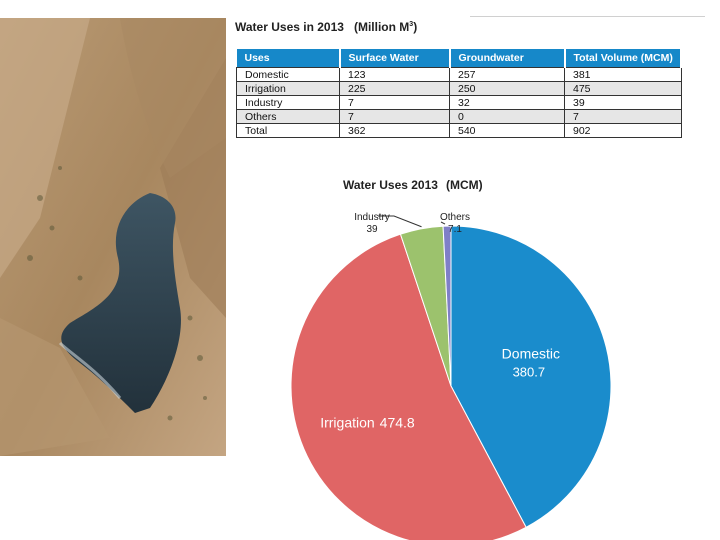 The height and width of the screenshot is (540, 720). Describe the element at coordinates (623, 58) in the screenshot. I see `header-total-volume: Total Volume (MCM)` at that location.